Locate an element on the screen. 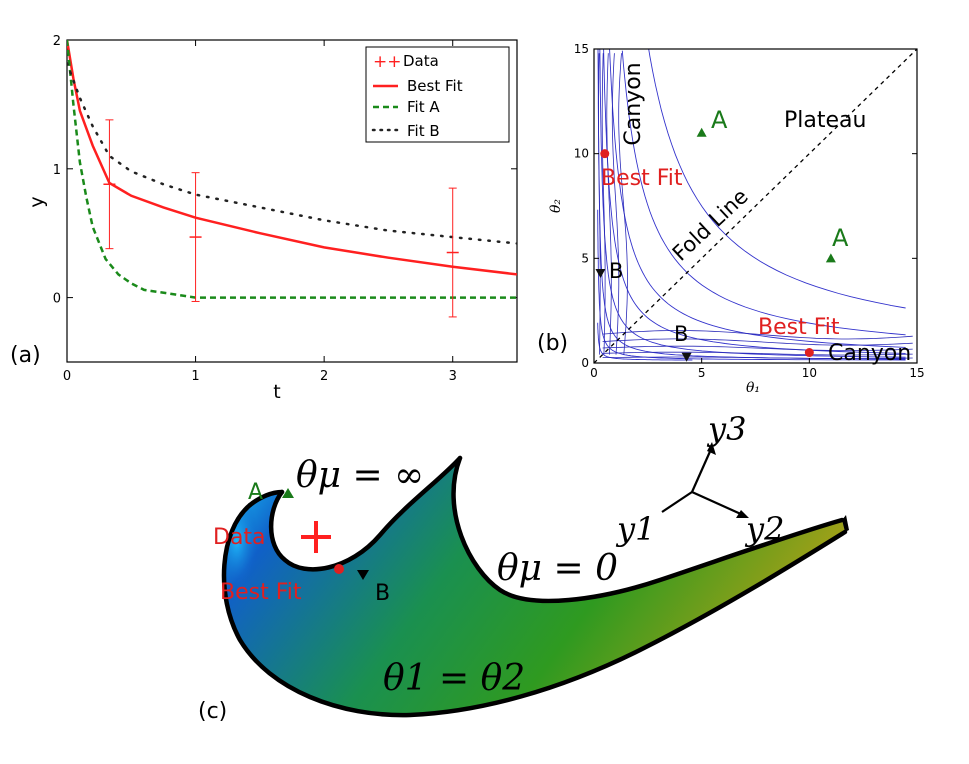  c-marker-b is located at coordinates (363, 575).